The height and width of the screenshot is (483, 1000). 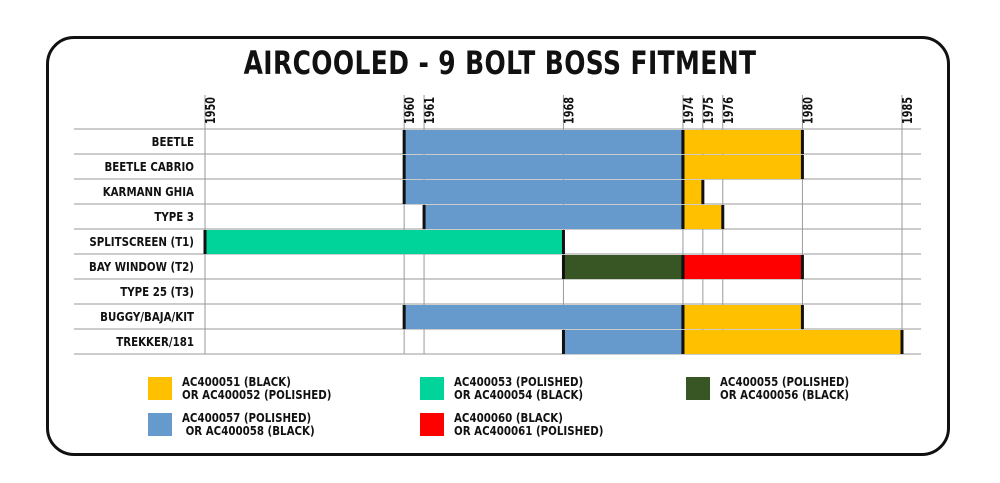 I want to click on category-label: KARMANN GHIA, so click(x=148, y=191).